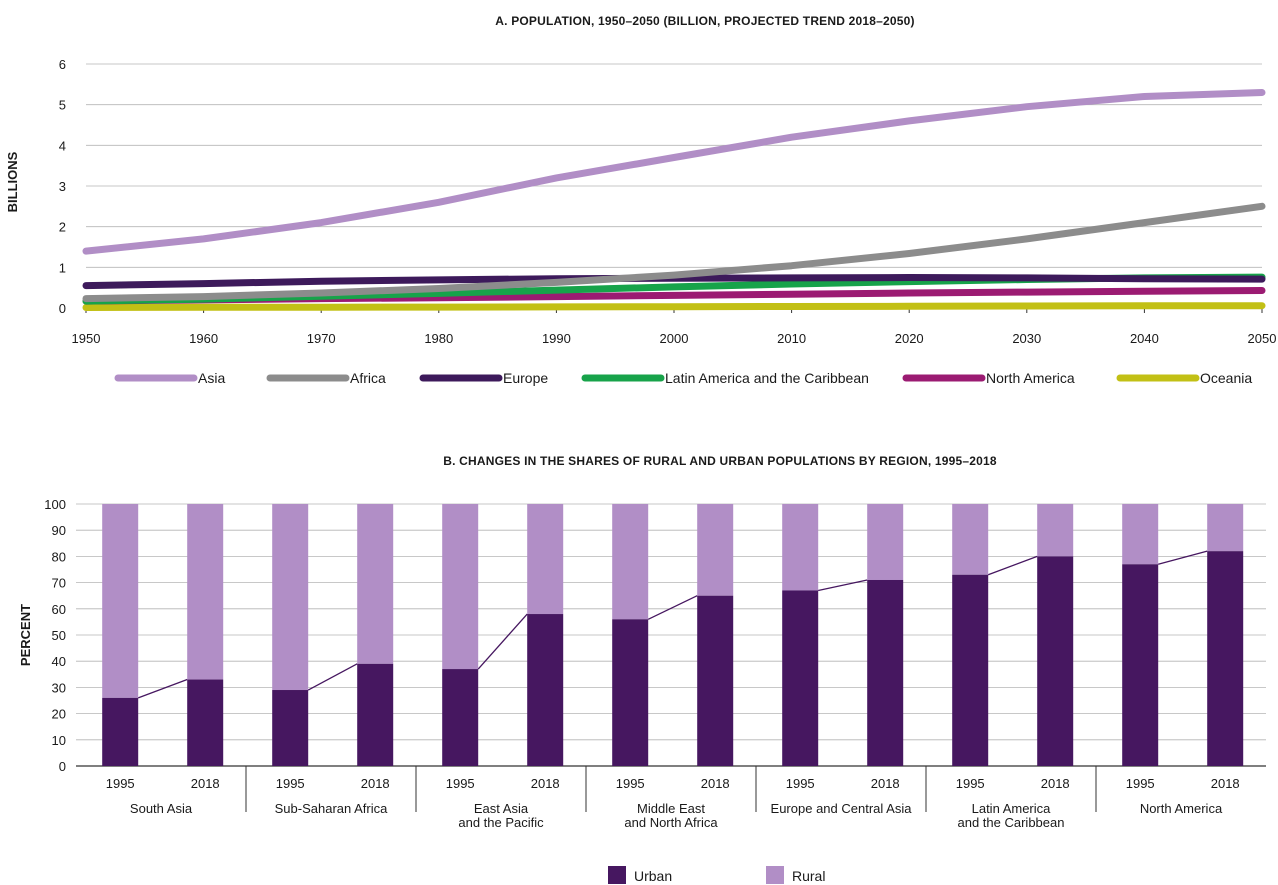 The height and width of the screenshot is (885, 1278). What do you see at coordinates (791, 338) in the screenshot?
I see `population-x-tick-label: 2010` at bounding box center [791, 338].